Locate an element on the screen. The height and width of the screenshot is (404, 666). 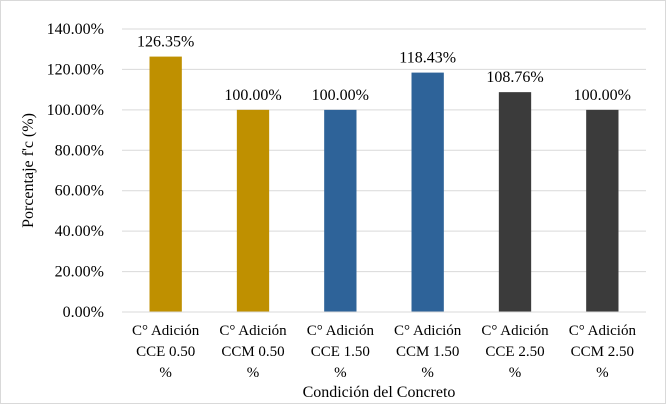
x-category-label: CCE 1.50 is located at coordinates (340, 352).